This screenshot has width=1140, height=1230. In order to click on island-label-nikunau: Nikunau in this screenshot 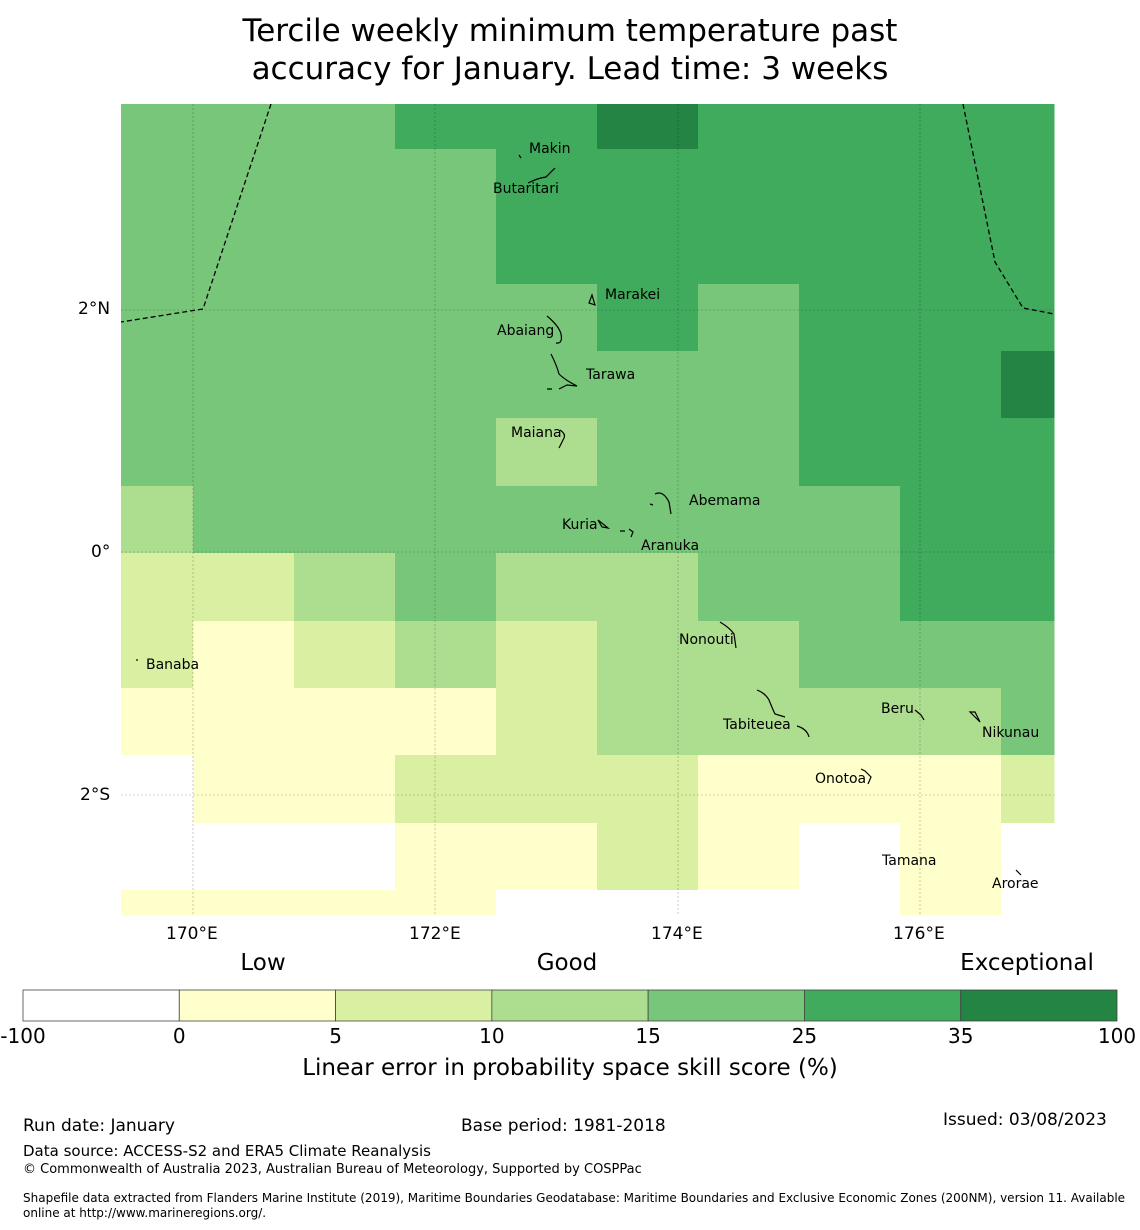, I will do `click(1011, 733)`.